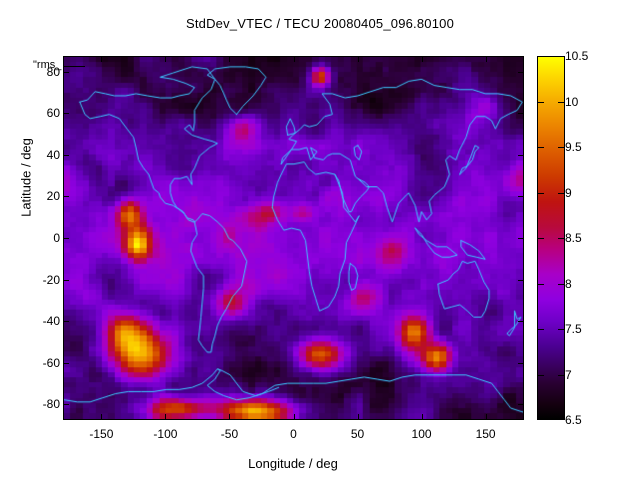  Describe the element at coordinates (573, 420) in the screenshot. I see `colorbar-tick-6_5: 6.5` at that location.